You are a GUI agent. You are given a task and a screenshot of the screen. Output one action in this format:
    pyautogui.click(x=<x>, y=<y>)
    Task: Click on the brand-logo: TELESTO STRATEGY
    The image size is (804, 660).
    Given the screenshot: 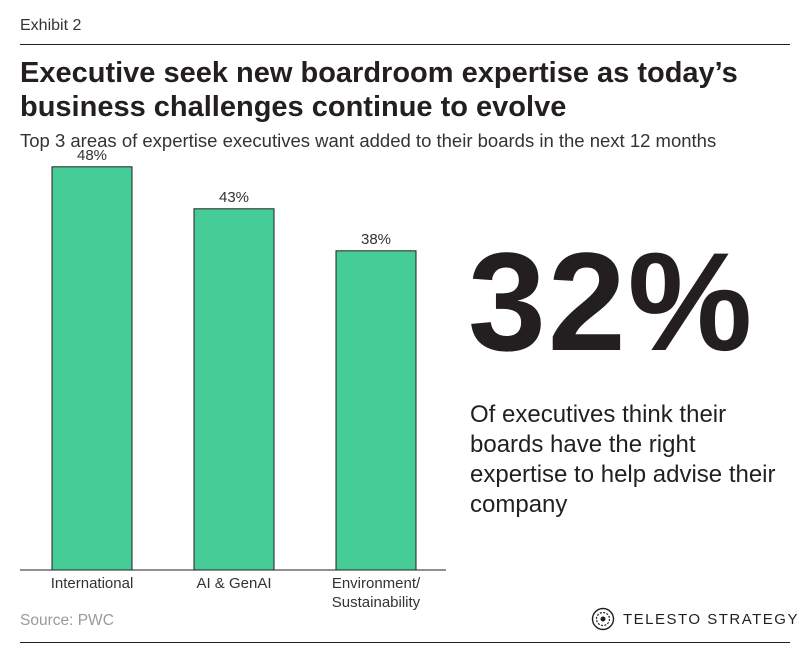 What is the action you would take?
    pyautogui.click(x=695, y=619)
    